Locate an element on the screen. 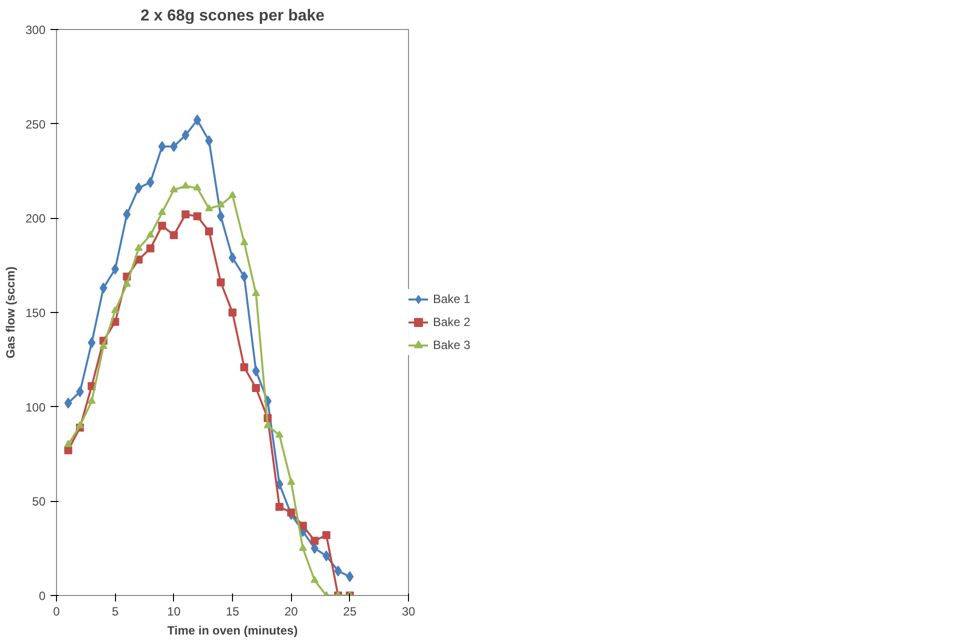  y-tick-label: 200 is located at coordinates (35, 219).